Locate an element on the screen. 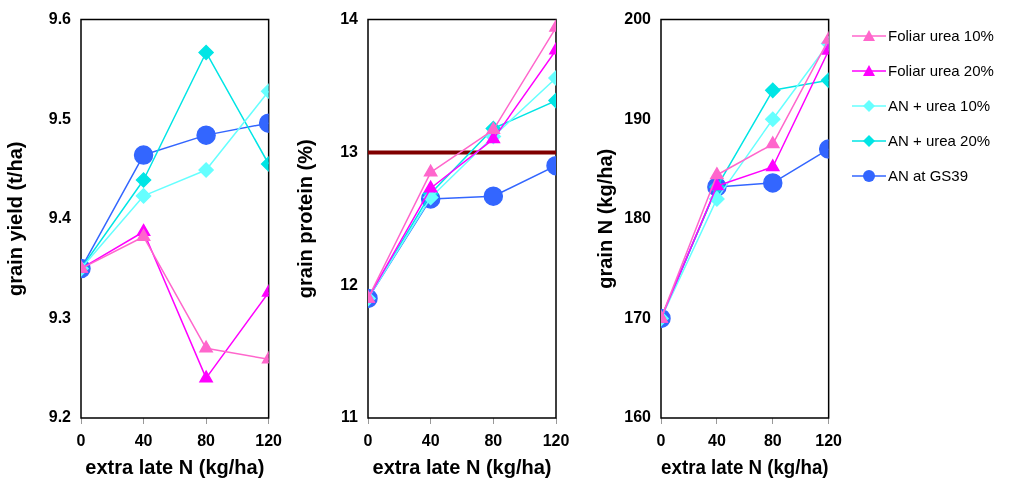  y-tick-label: 11 is located at coordinates (350, 417).